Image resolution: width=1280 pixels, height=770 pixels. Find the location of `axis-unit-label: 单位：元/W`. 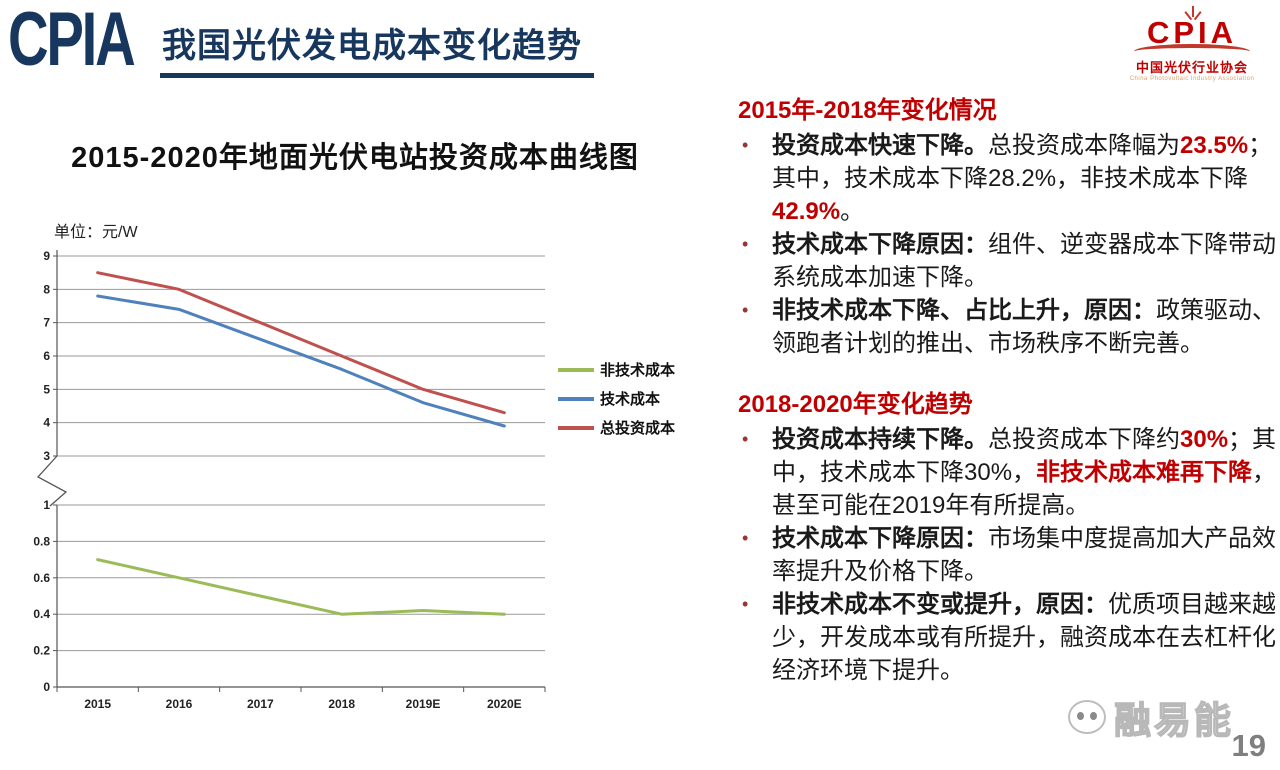

axis-unit-label: 单位：元/W is located at coordinates (96, 232).